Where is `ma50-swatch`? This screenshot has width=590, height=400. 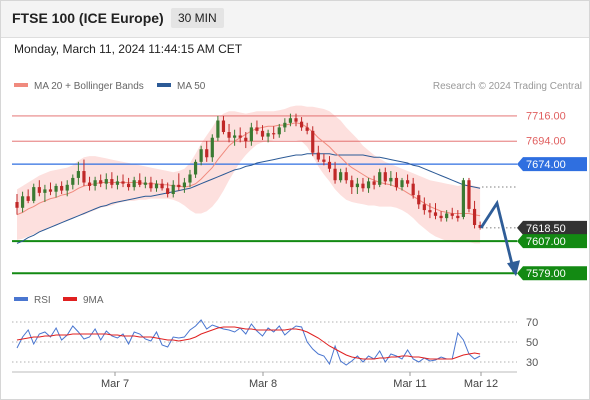 ma50-swatch is located at coordinates (164, 85).